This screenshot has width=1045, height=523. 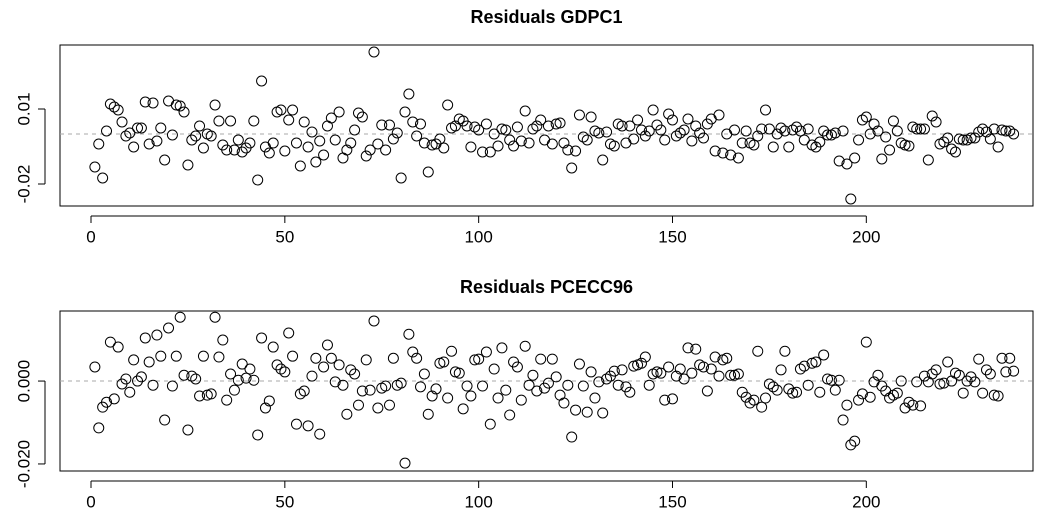 I want to click on x-tick-label: 0, so click(x=90, y=501).